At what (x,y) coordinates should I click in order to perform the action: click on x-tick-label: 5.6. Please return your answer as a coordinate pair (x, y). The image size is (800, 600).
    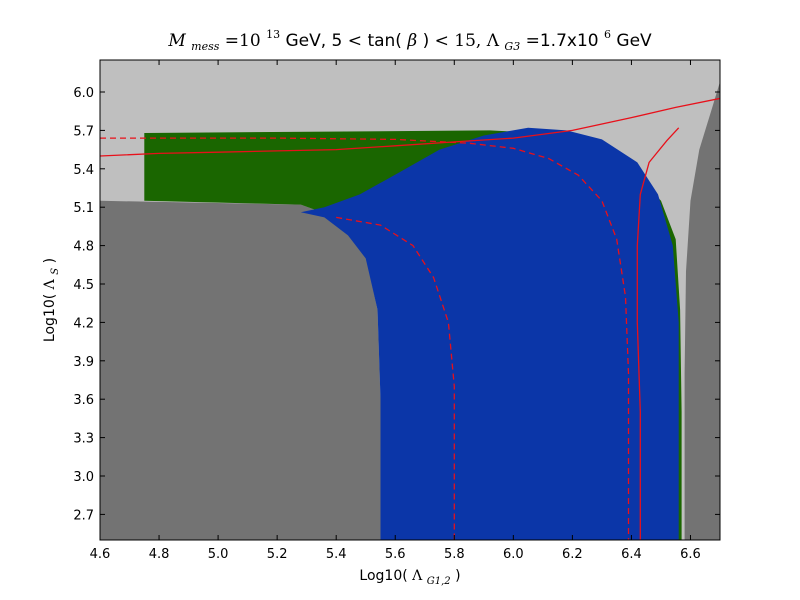
    Looking at the image, I should click on (395, 554).